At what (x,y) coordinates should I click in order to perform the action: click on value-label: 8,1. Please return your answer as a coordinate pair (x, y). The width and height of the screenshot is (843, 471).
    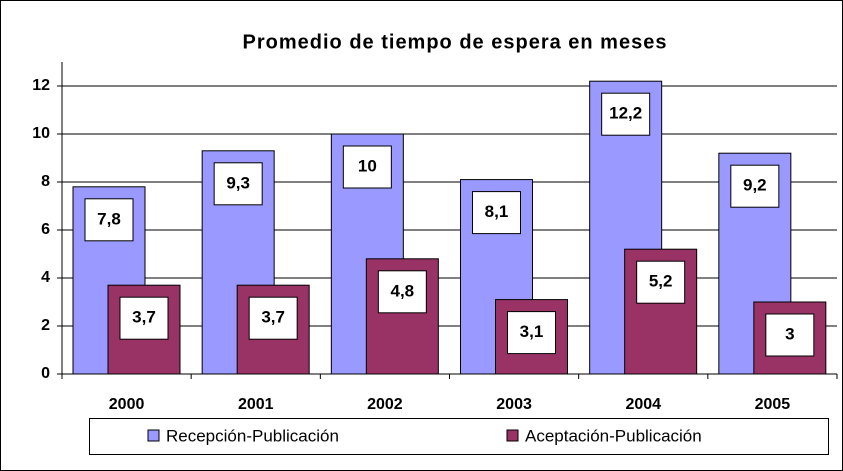
    Looking at the image, I should click on (497, 211).